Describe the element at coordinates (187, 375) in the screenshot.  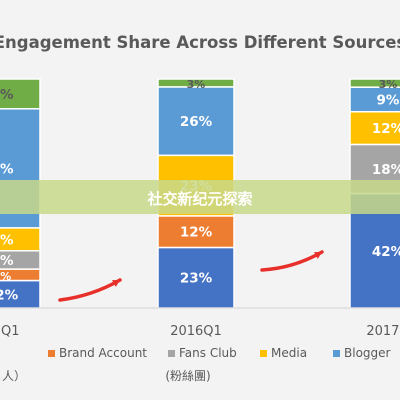
I see `legend-sublabel: (粉絲團)` at that location.